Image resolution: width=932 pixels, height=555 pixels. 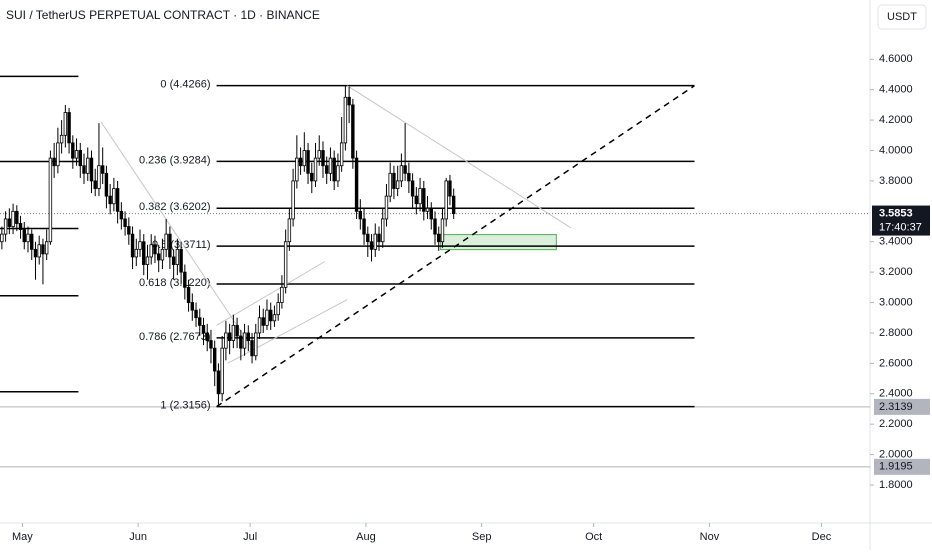 I want to click on y-tick-label: 1.8000, so click(x=896, y=485).